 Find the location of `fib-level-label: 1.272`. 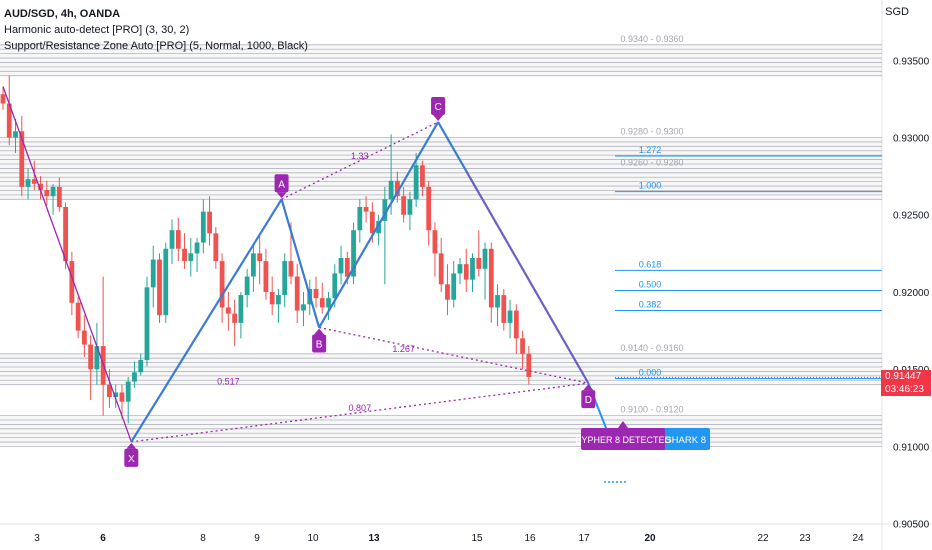

fib-level-label: 1.272 is located at coordinates (650, 150).